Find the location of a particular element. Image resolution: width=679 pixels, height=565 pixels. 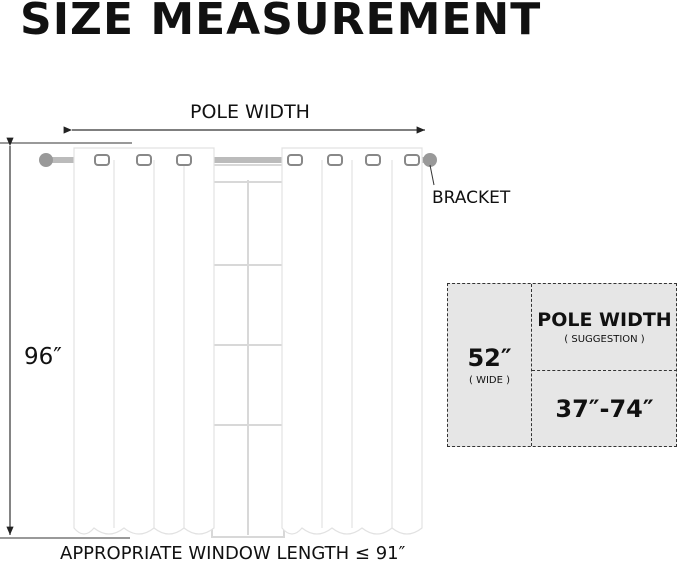

curtain-rod is located at coordinates (240, 160).